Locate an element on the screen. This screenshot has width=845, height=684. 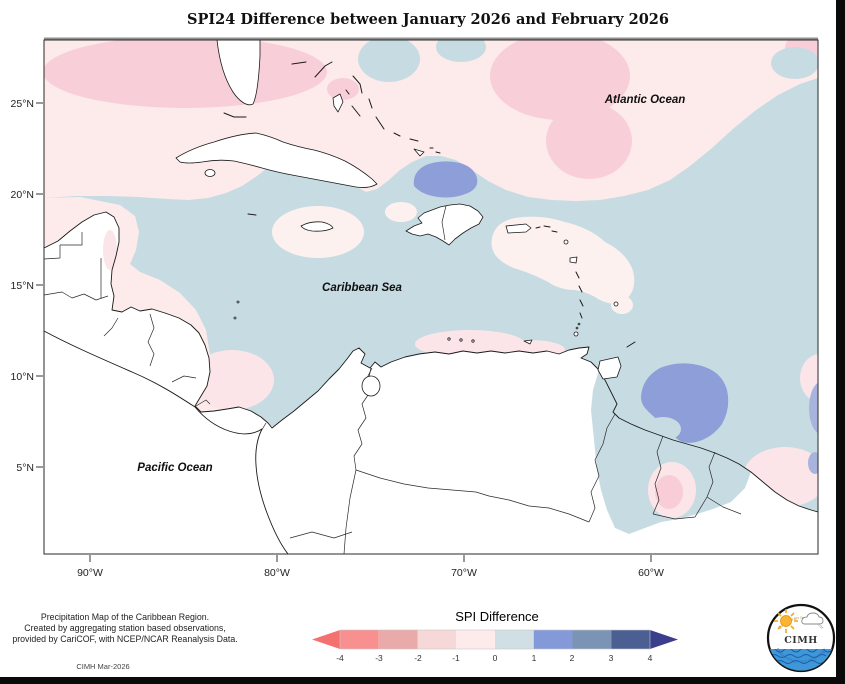
island-puertorico is located at coordinates (518, 228).